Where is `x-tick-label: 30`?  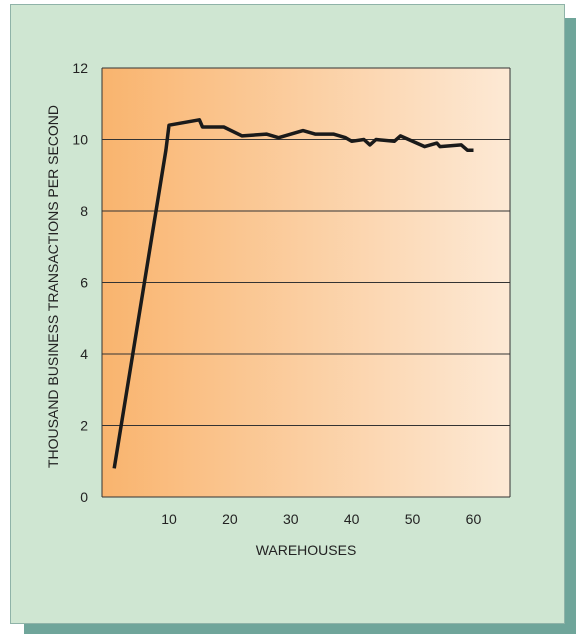
x-tick-label: 30 is located at coordinates (291, 519).